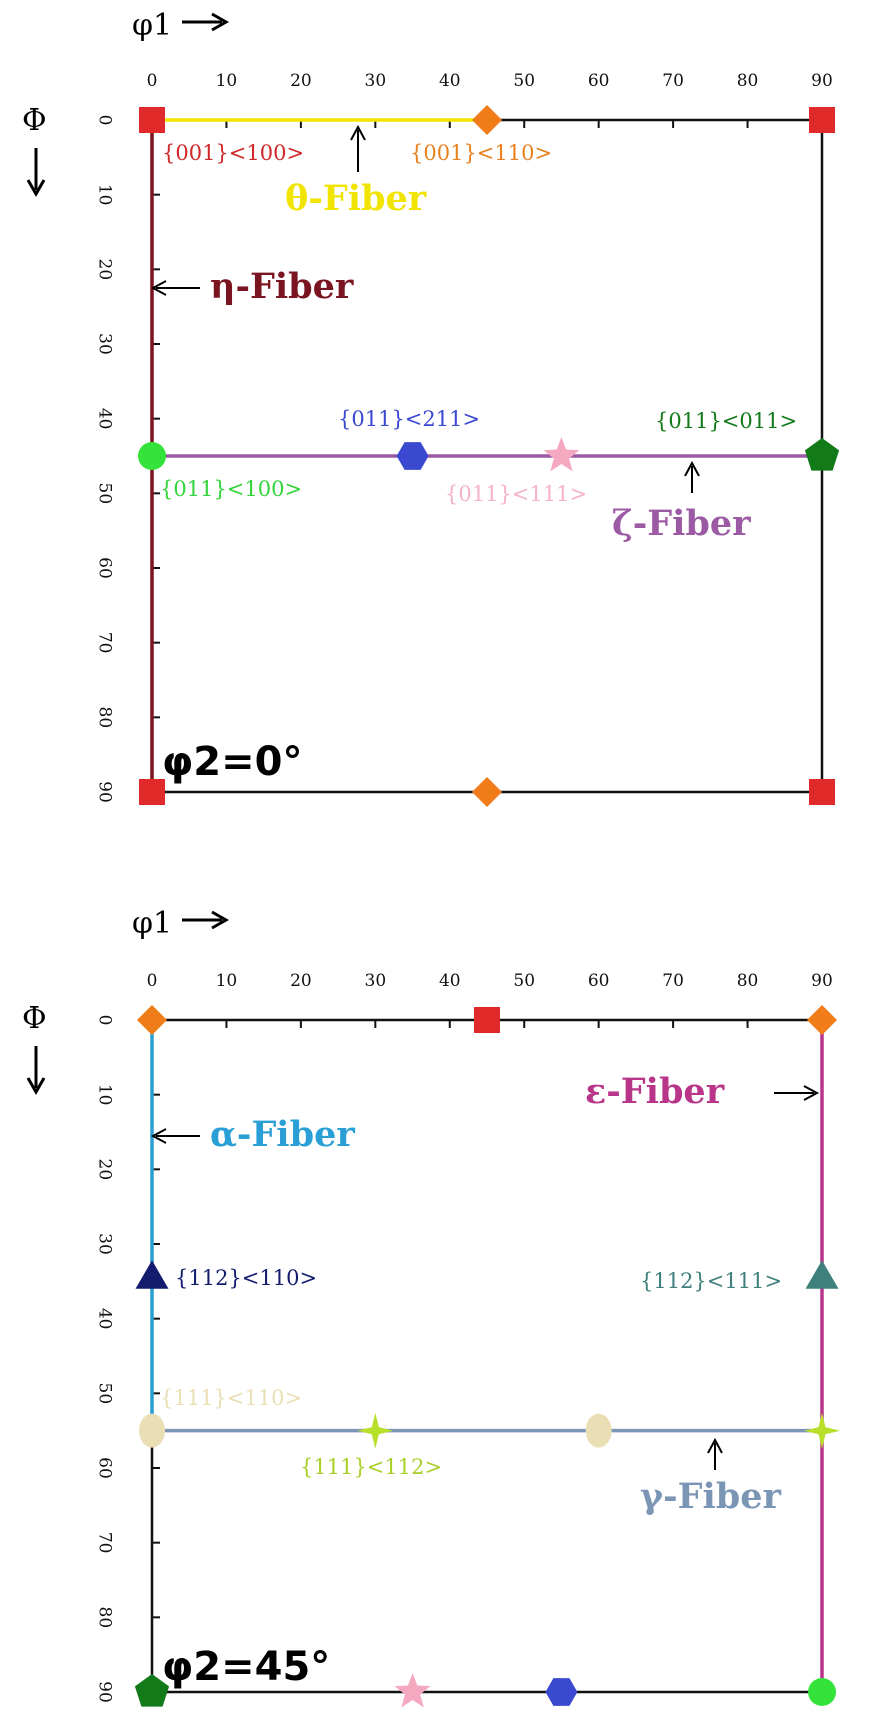 The height and width of the screenshot is (1720, 872). I want to click on theta-fiber-arrow, so click(358, 148).